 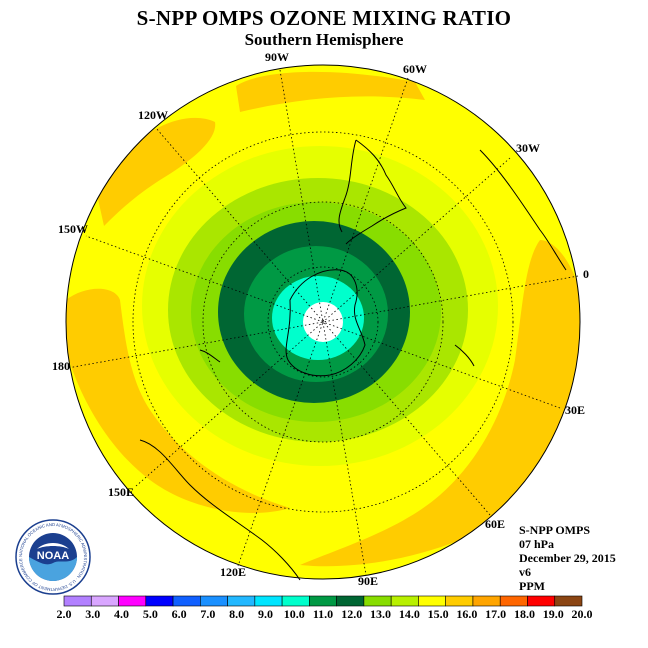 I want to click on colorbar-tick-label: 11.0, so click(x=323, y=614).